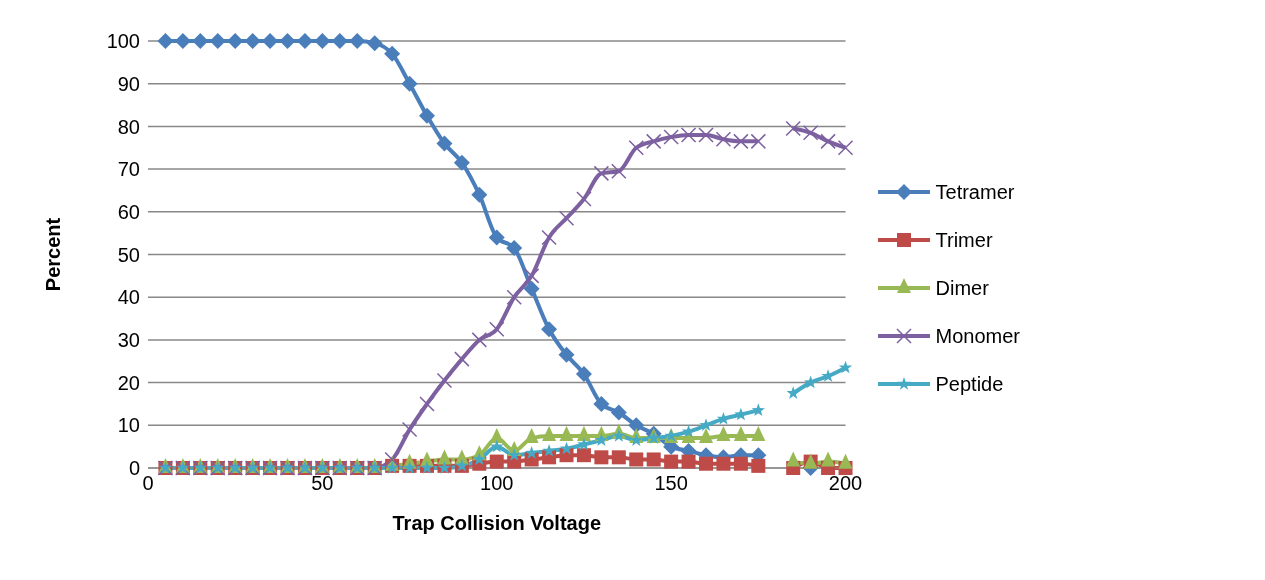 Image resolution: width=1265 pixels, height=580 pixels. Describe the element at coordinates (148, 483) in the screenshot. I see `x-tick-label: 0` at that location.